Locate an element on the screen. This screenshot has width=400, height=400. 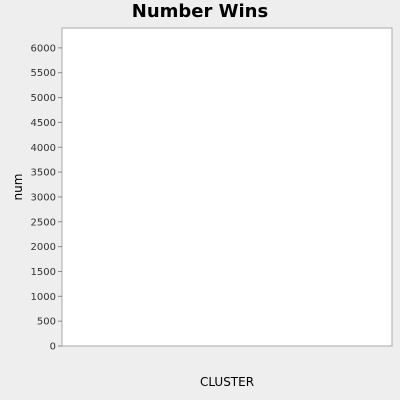
y-tick-label: 5000 is located at coordinates (43, 98).